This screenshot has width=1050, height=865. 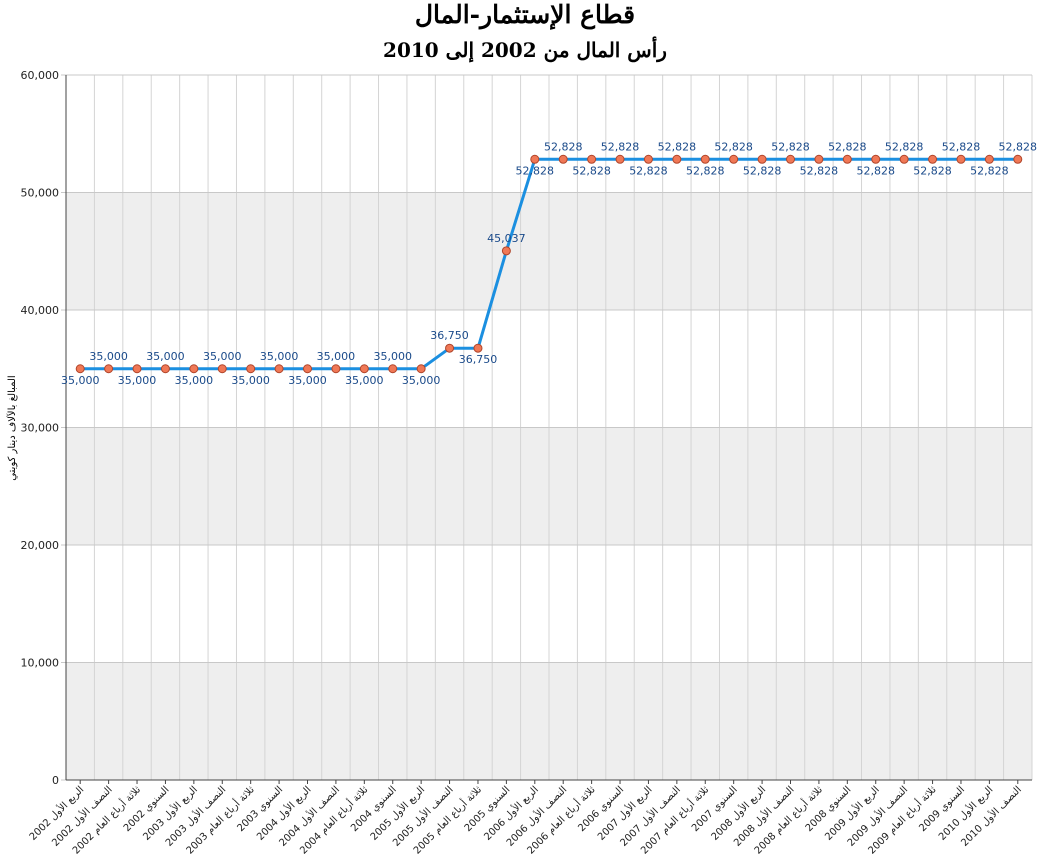 I want to click on y-tick-label: 0, so click(x=55, y=780).